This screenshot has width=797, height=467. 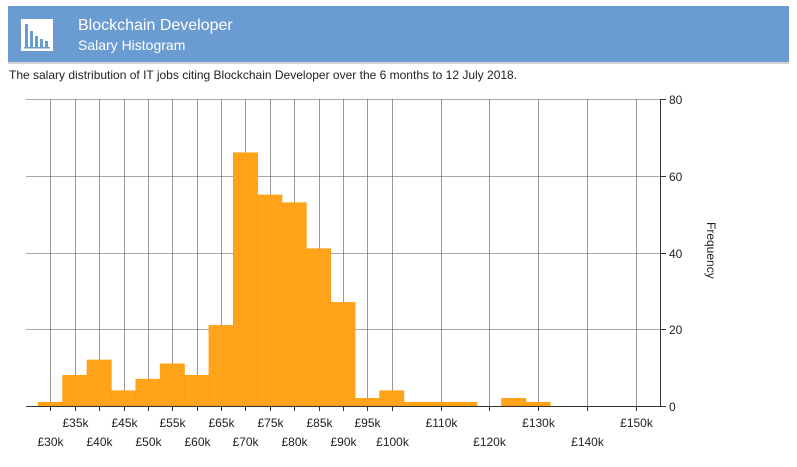 I want to click on x-tick-label: £95k, so click(x=367, y=423).